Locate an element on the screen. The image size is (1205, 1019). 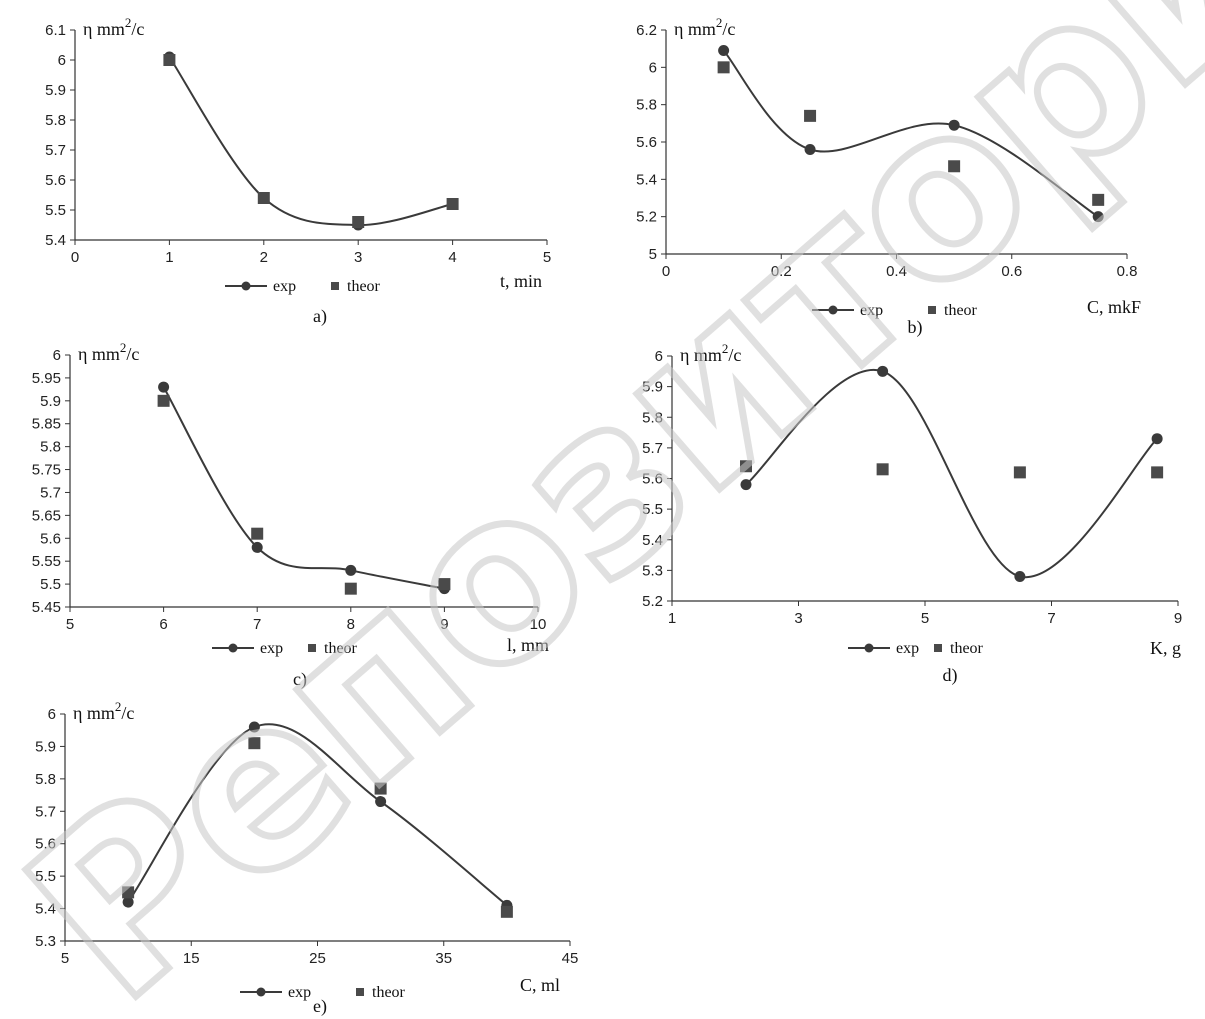
chart-caption: d) is located at coordinates (950, 675).